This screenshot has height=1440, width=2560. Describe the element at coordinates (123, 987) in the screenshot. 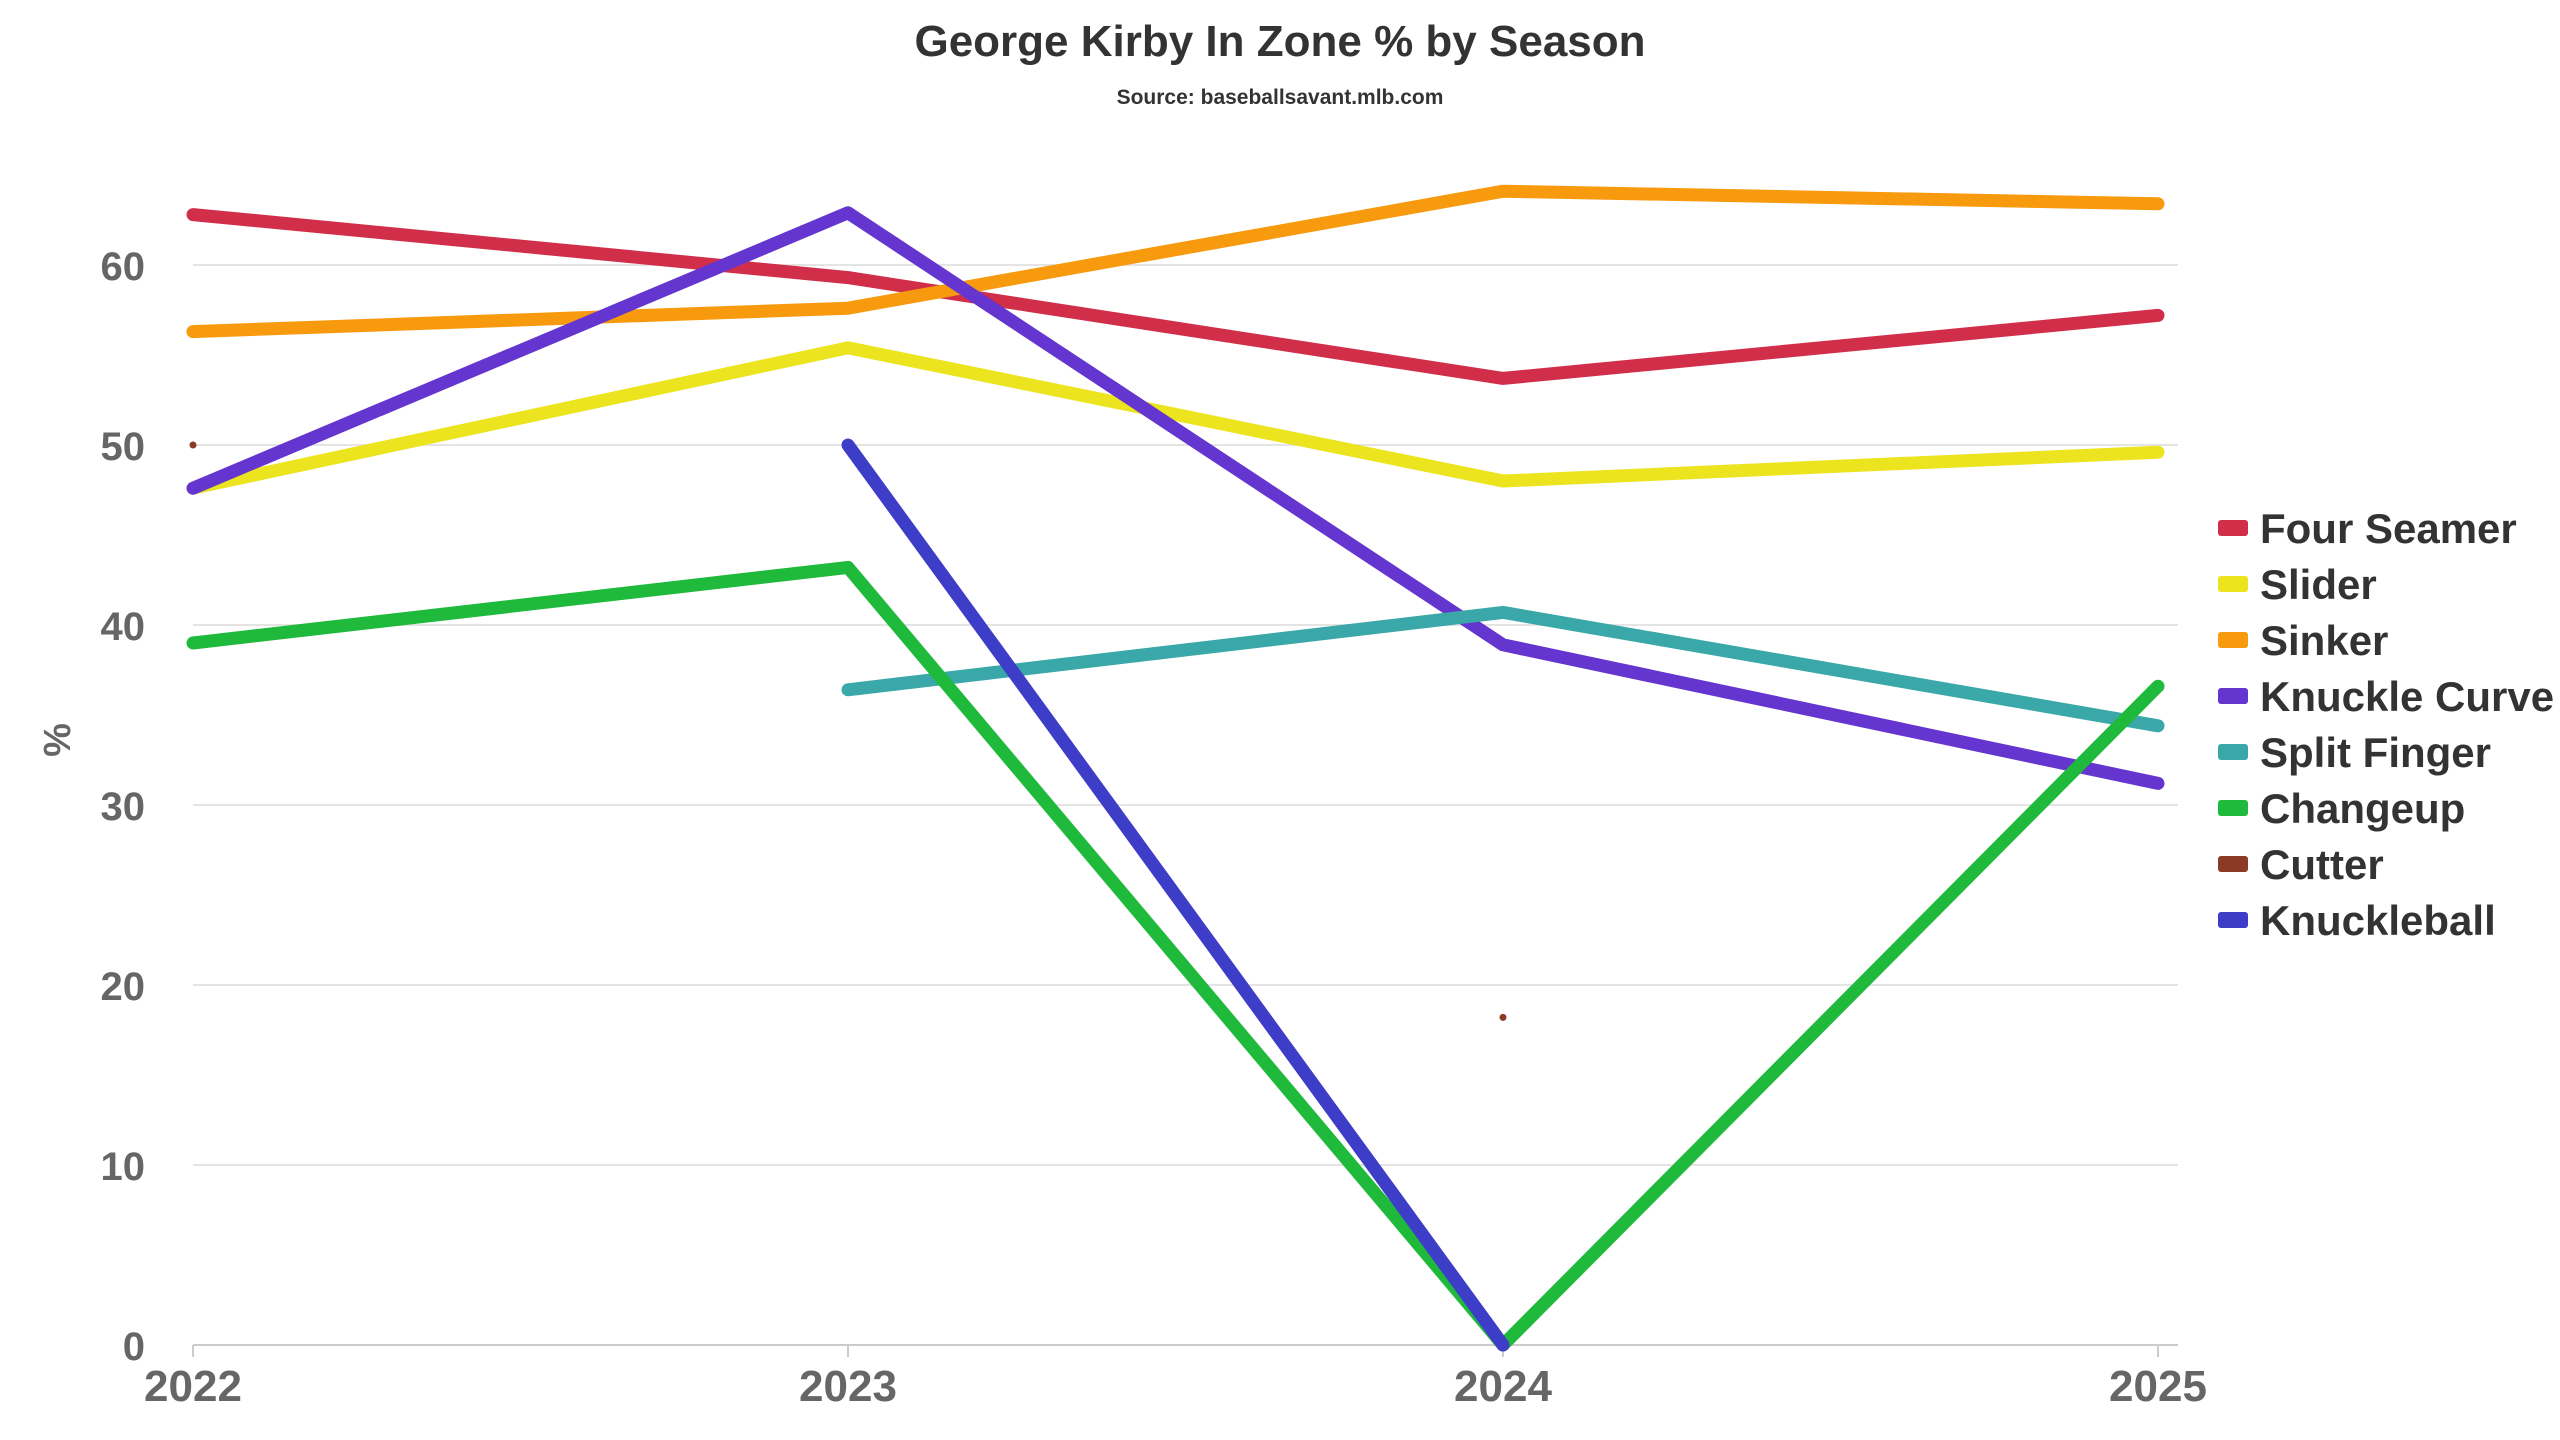

I see `y-tick-label: 20` at that location.